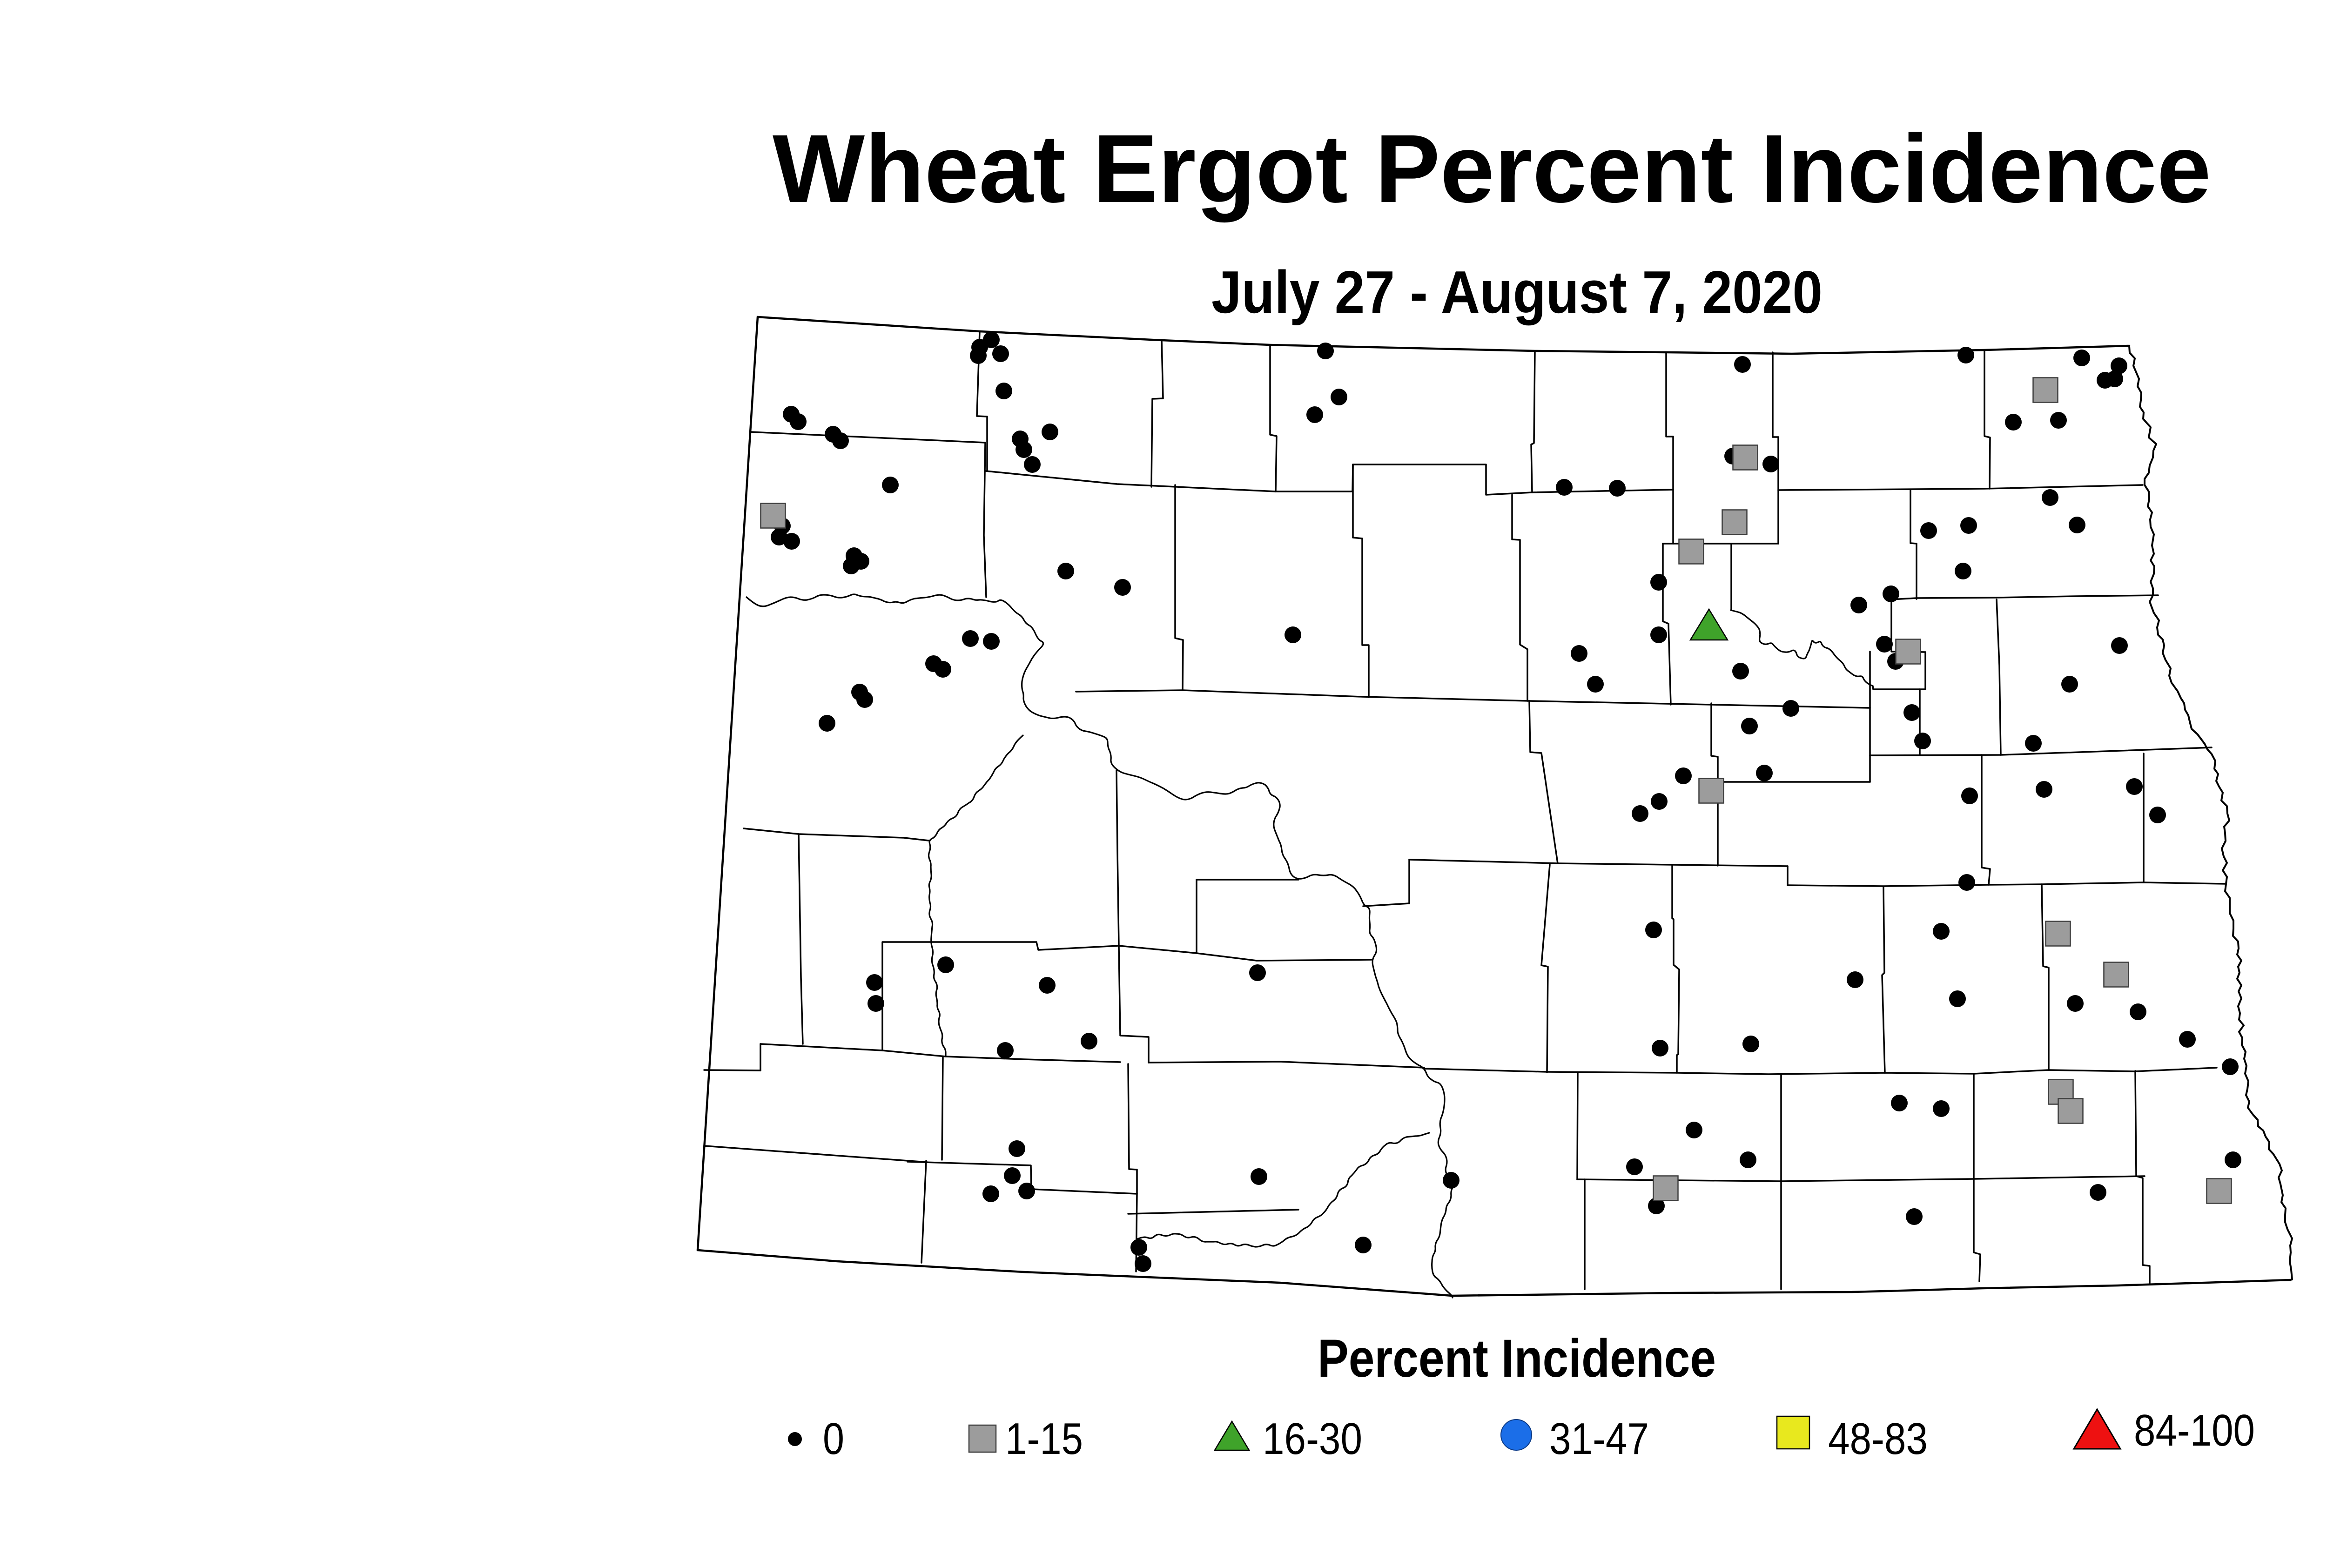 The height and width of the screenshot is (1568, 2327). Describe the element at coordinates (1599, 1439) in the screenshot. I see `svg-text: 31-47` at that location.